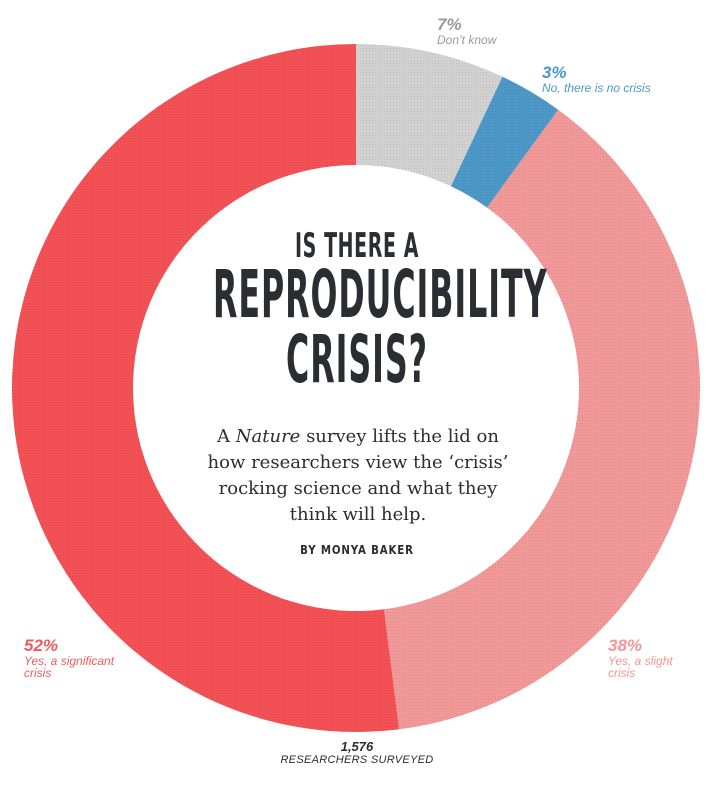  What do you see at coordinates (357, 746) in the screenshot?
I see `total-count: 1,576` at bounding box center [357, 746].